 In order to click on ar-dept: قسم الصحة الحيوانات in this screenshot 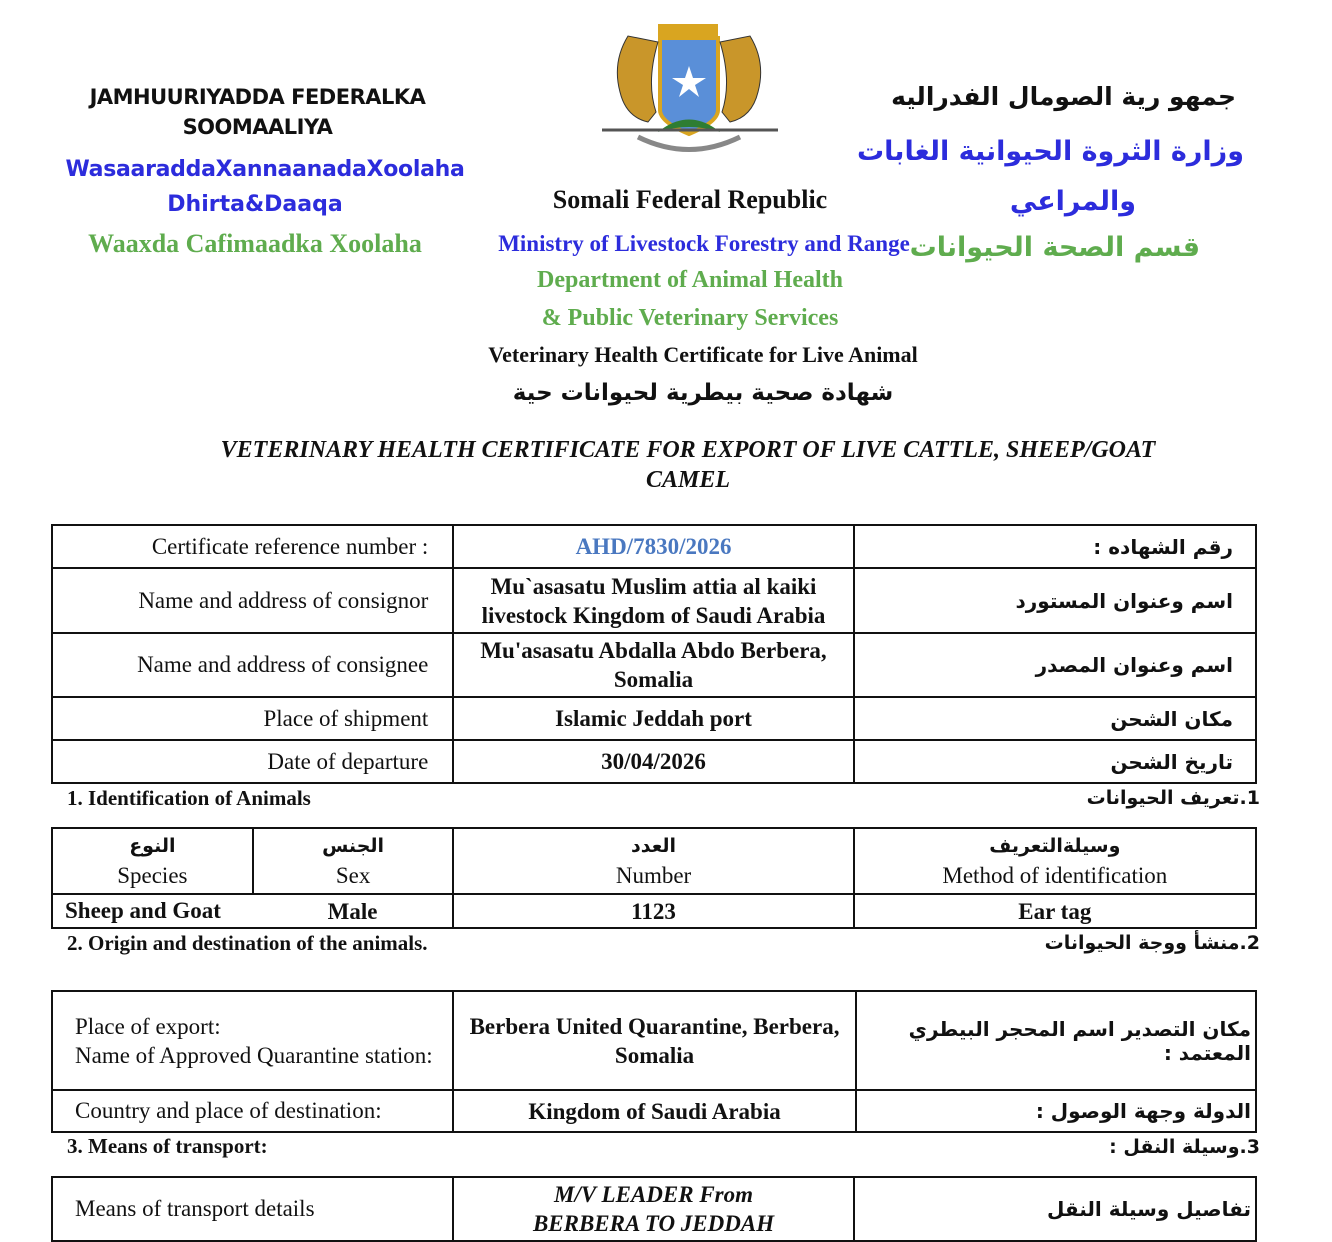, I will do `click(1054, 247)`.